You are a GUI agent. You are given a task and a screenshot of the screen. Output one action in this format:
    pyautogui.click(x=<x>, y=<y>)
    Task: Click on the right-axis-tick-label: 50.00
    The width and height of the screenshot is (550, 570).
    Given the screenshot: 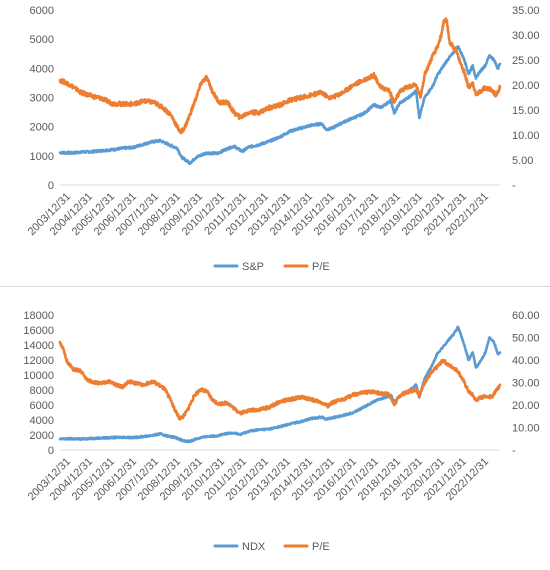 What is the action you would take?
    pyautogui.click(x=526, y=339)
    